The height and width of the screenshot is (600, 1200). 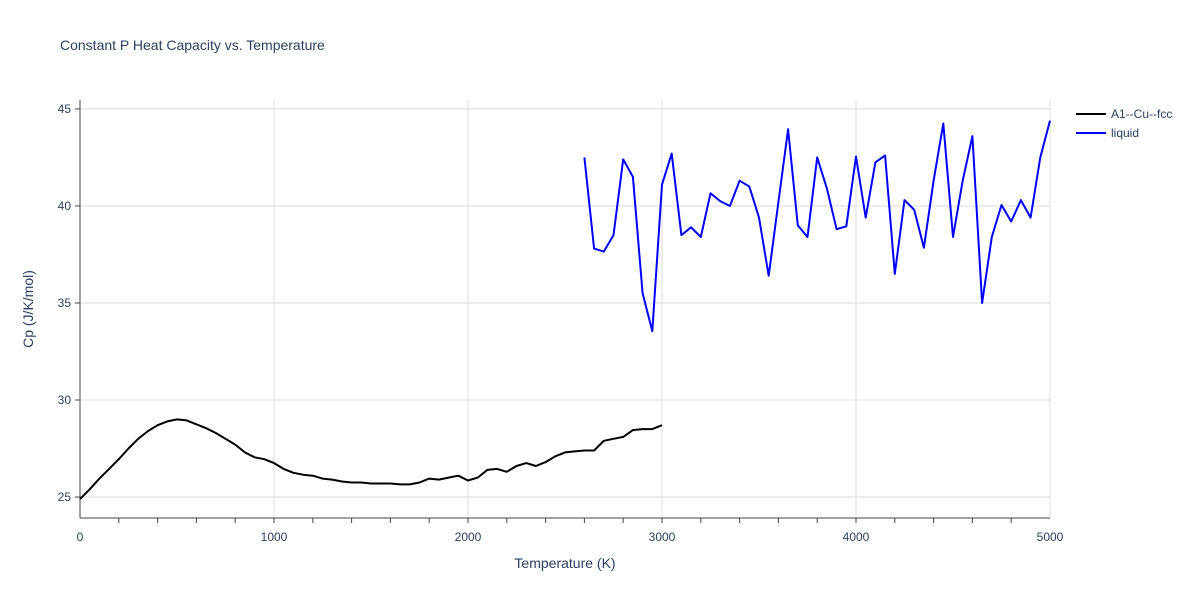 I want to click on x-tick-label: 3000, so click(x=662, y=537).